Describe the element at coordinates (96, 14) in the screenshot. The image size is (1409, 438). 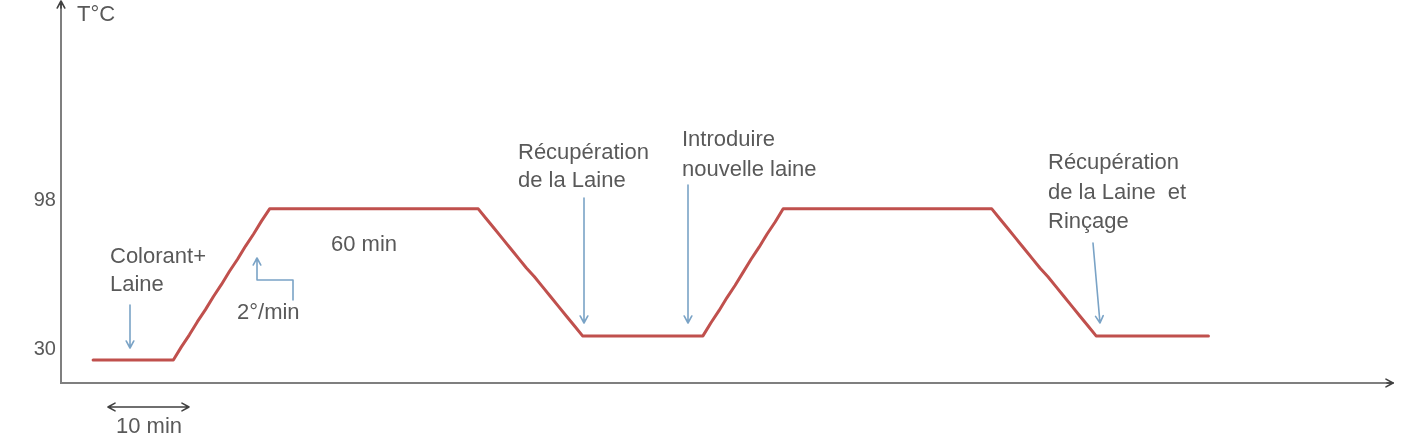
I see `y-axis-title: T°C` at that location.